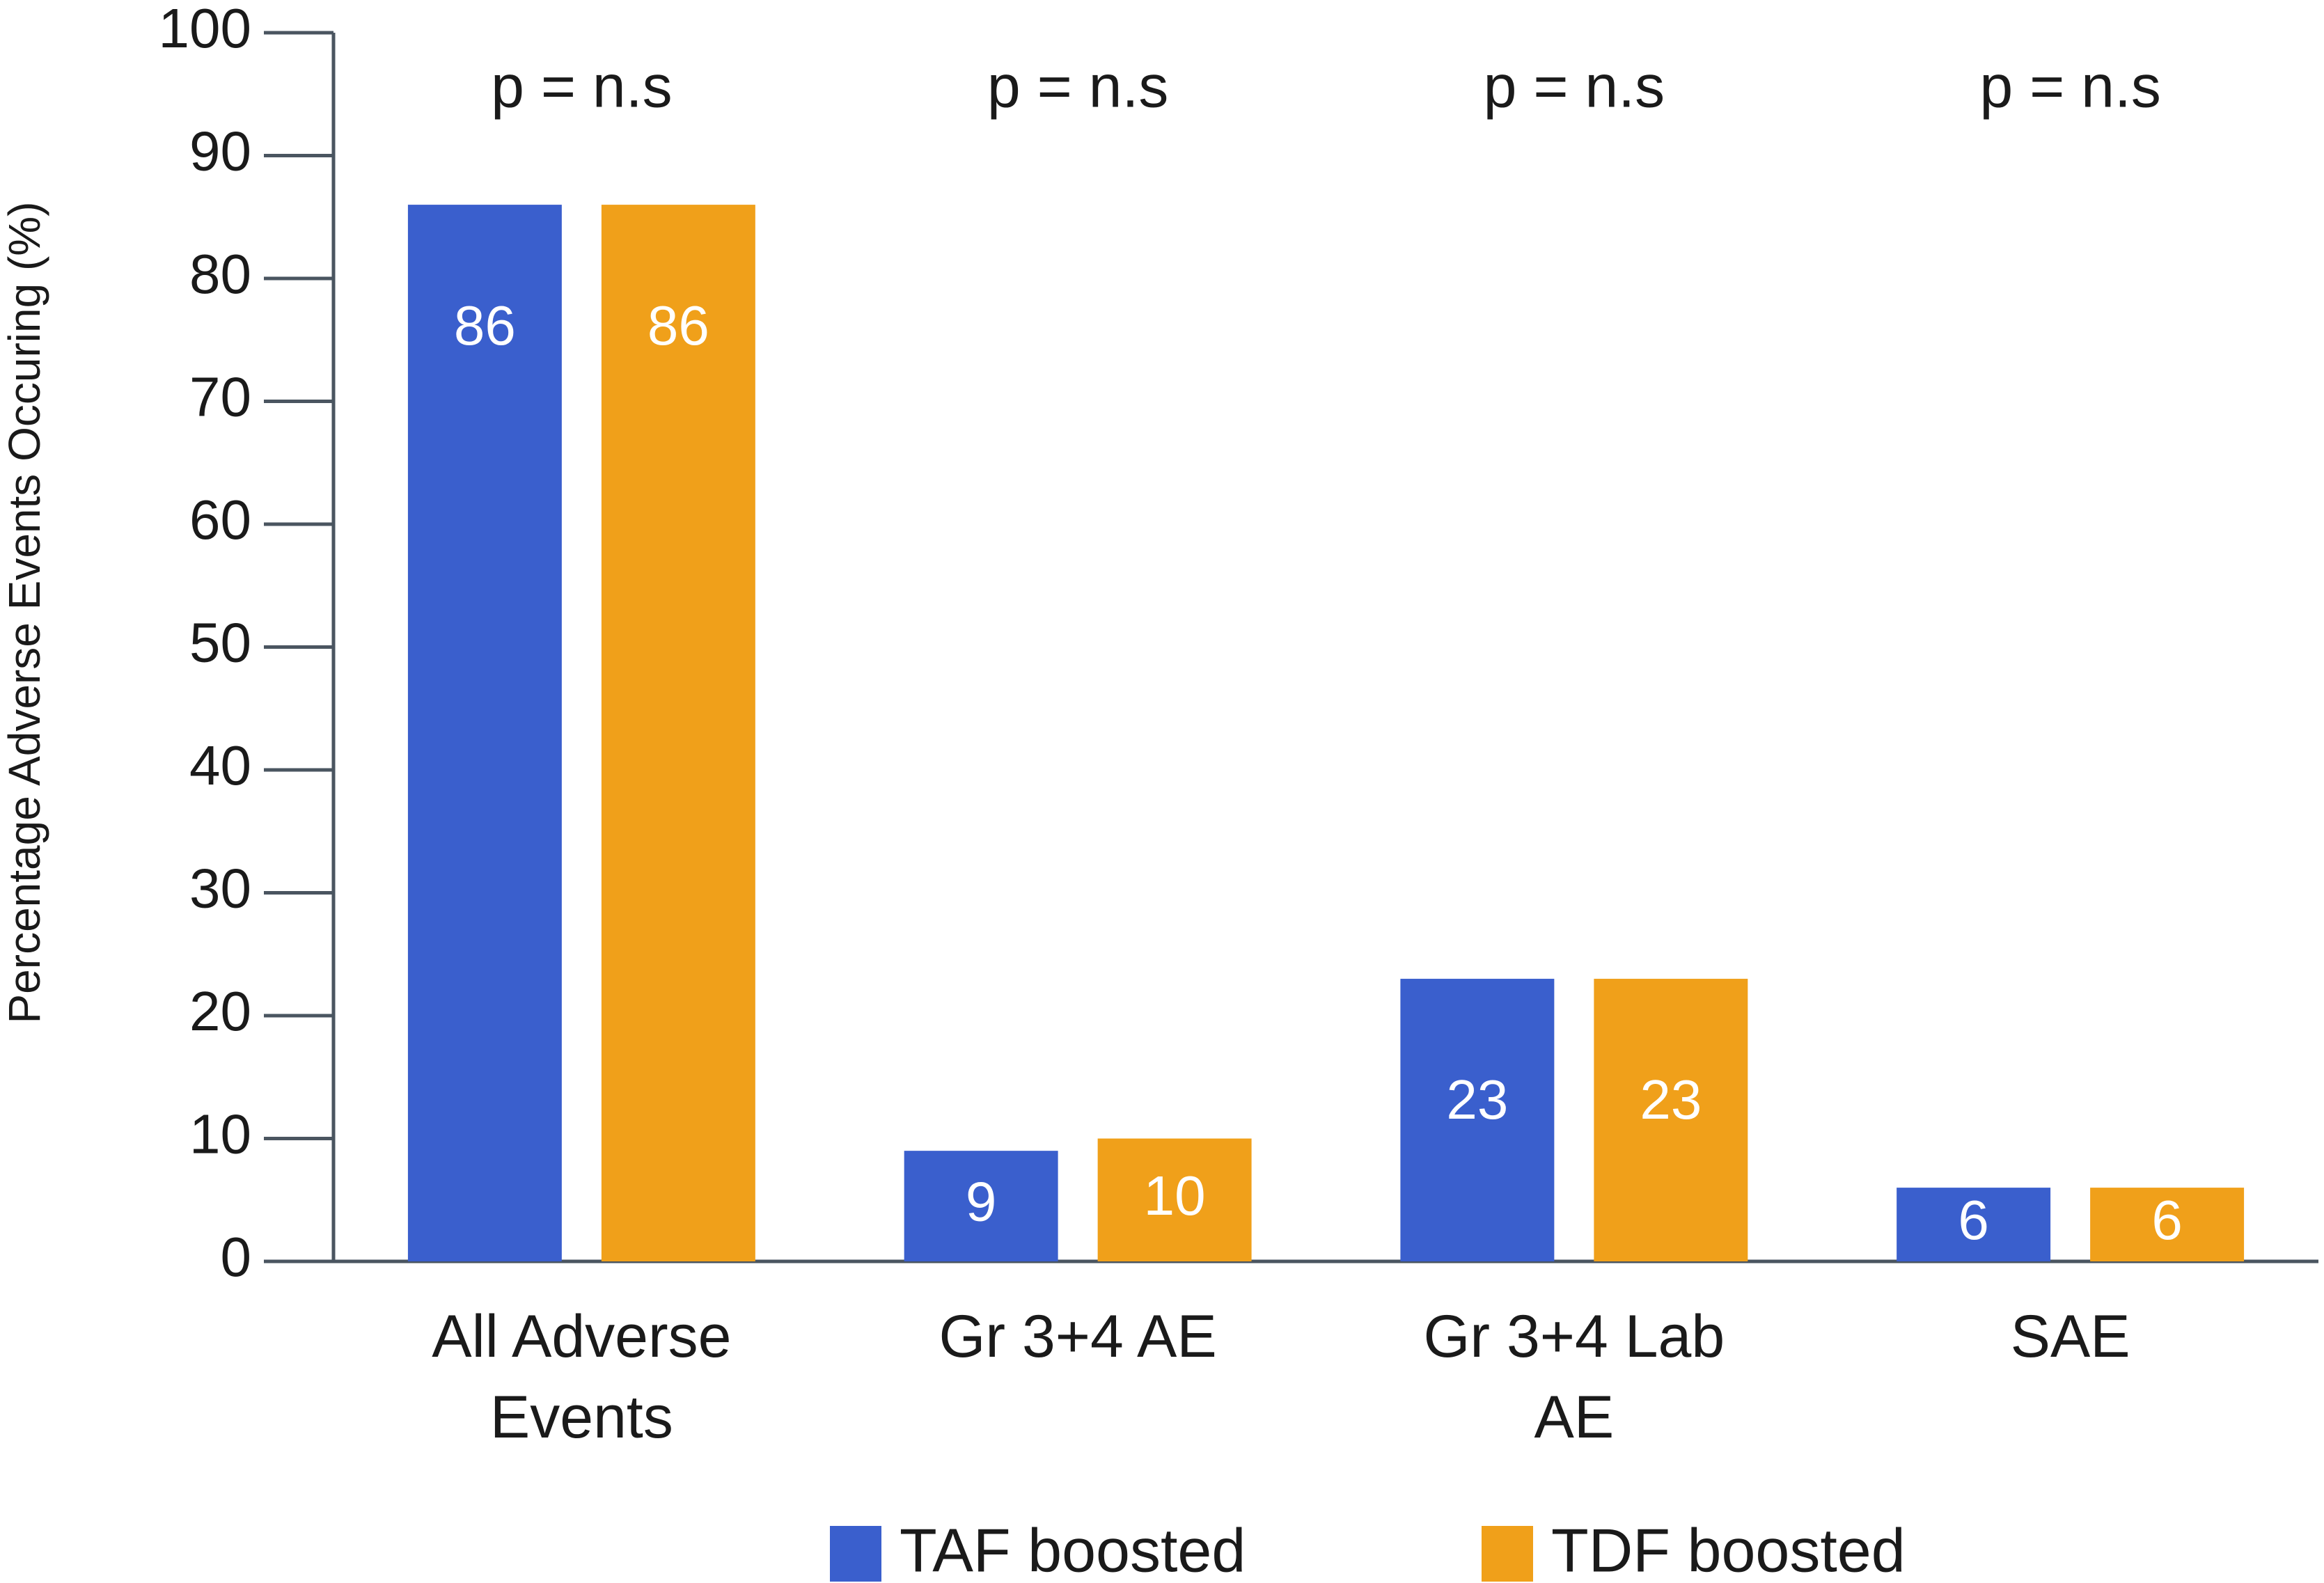 The image size is (2324, 1583). What do you see at coordinates (220, 643) in the screenshot?
I see `y-tick-label: 50` at bounding box center [220, 643].